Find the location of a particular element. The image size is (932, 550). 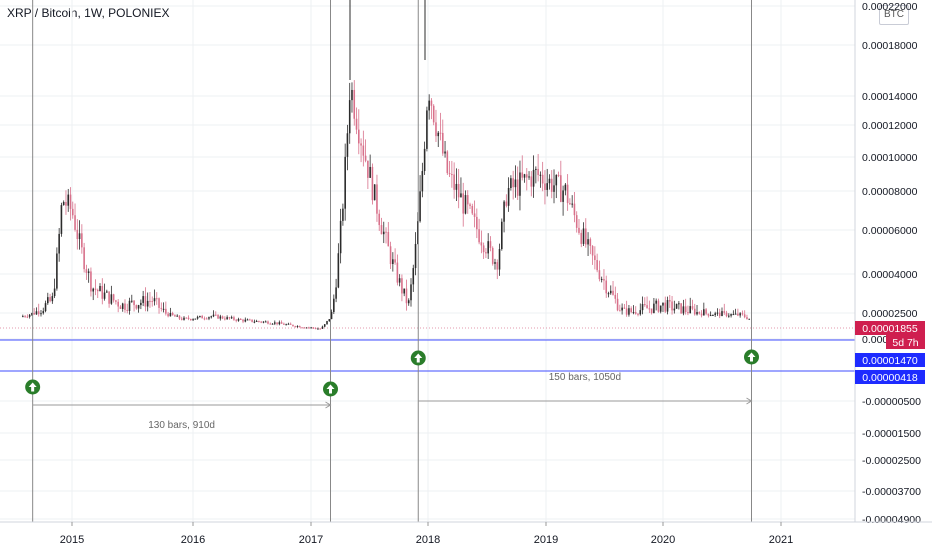

time-tick-label: 2020 is located at coordinates (663, 540).